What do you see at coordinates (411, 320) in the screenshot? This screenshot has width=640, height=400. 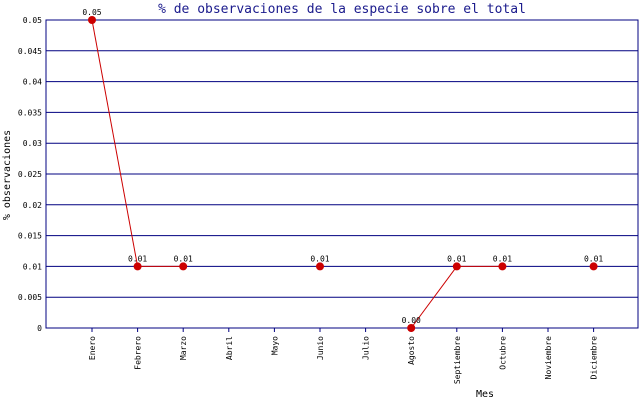 I see `data-label: 0.00` at bounding box center [411, 320].